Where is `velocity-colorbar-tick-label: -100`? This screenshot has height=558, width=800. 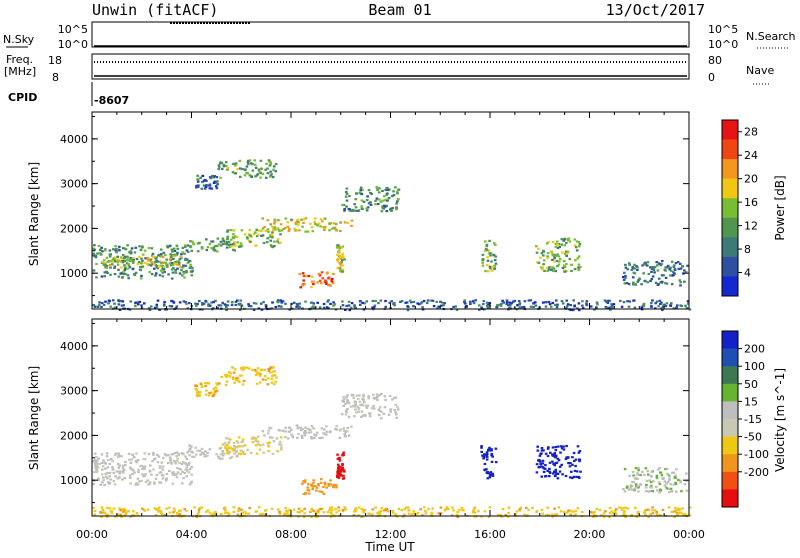 velocity-colorbar-tick-label: -100 is located at coordinates (756, 454).